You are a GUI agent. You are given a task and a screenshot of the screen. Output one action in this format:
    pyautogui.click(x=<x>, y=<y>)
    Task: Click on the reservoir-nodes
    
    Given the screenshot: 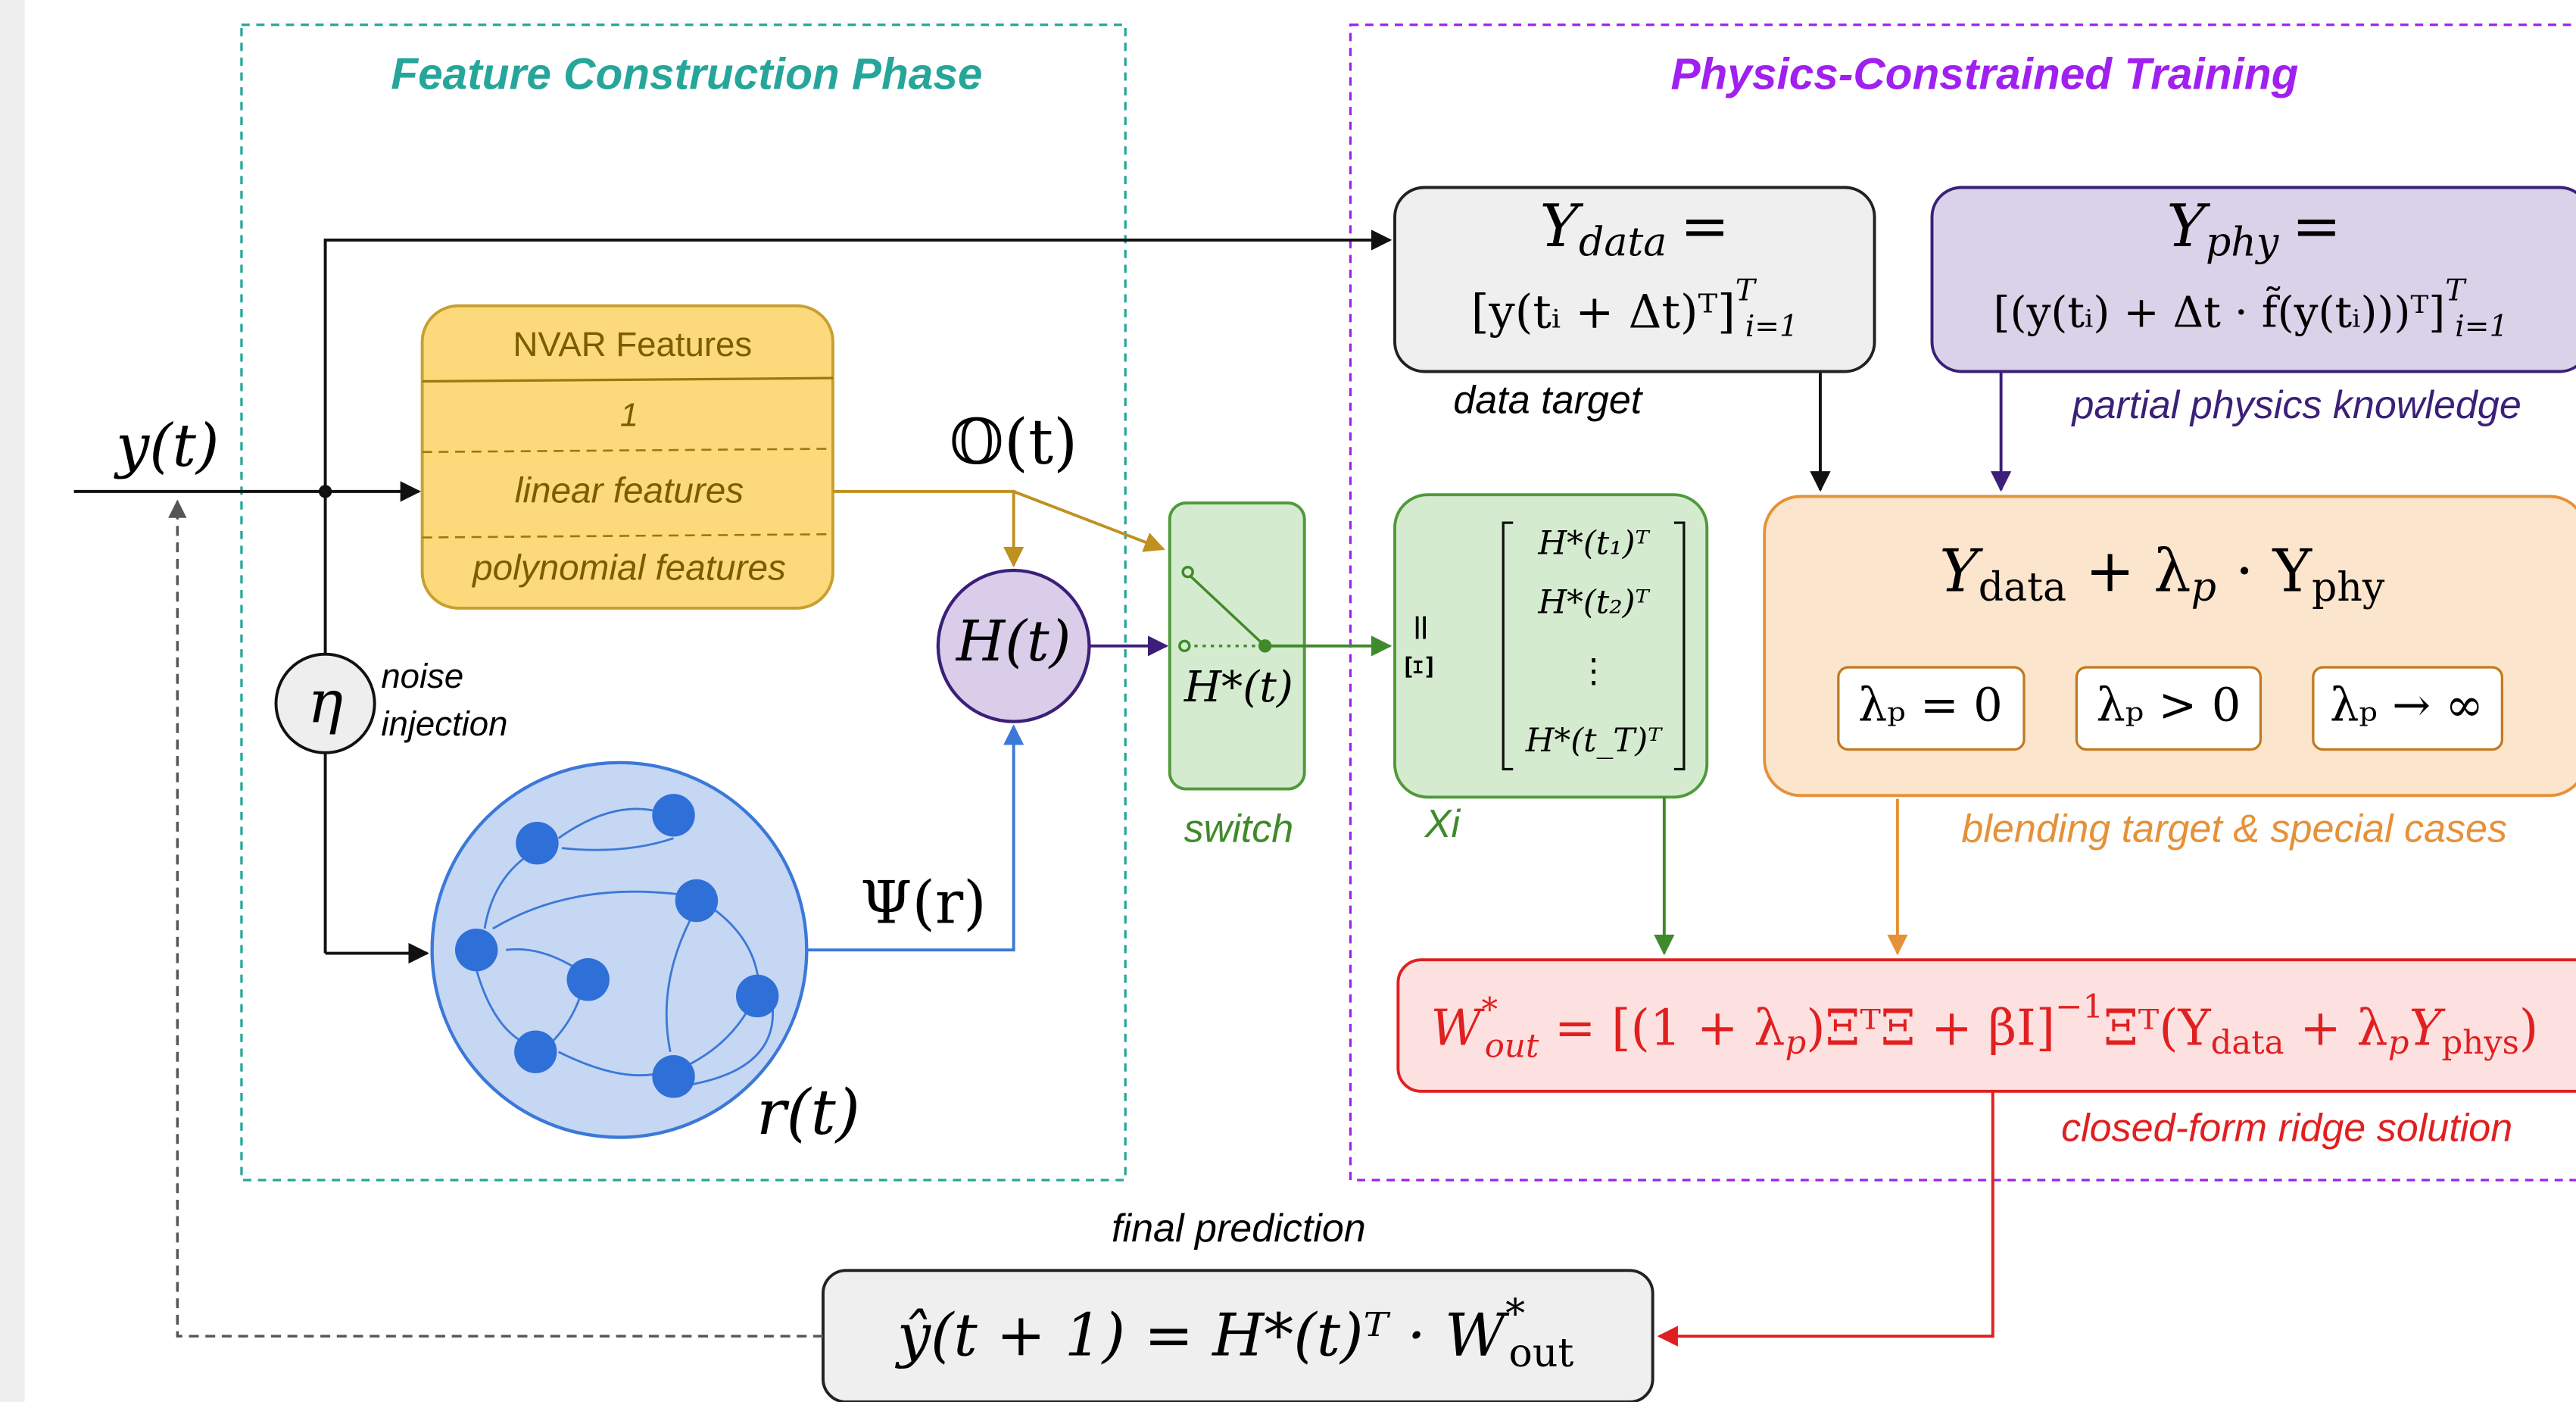 What is the action you would take?
    pyautogui.click(x=616, y=946)
    